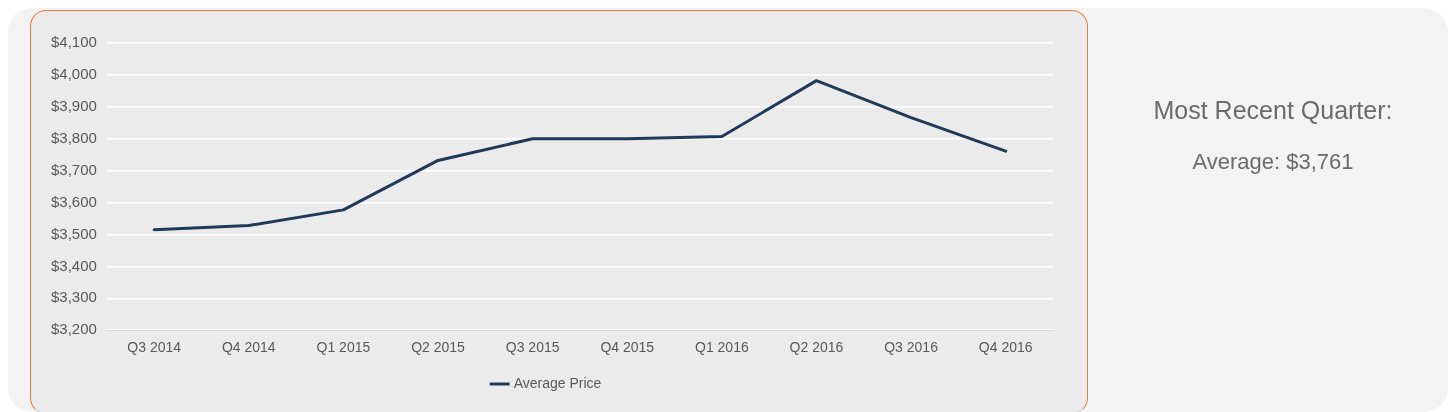 The height and width of the screenshot is (412, 1449). Describe the element at coordinates (73, 42) in the screenshot. I see `y-tick-label: $4,100` at that location.